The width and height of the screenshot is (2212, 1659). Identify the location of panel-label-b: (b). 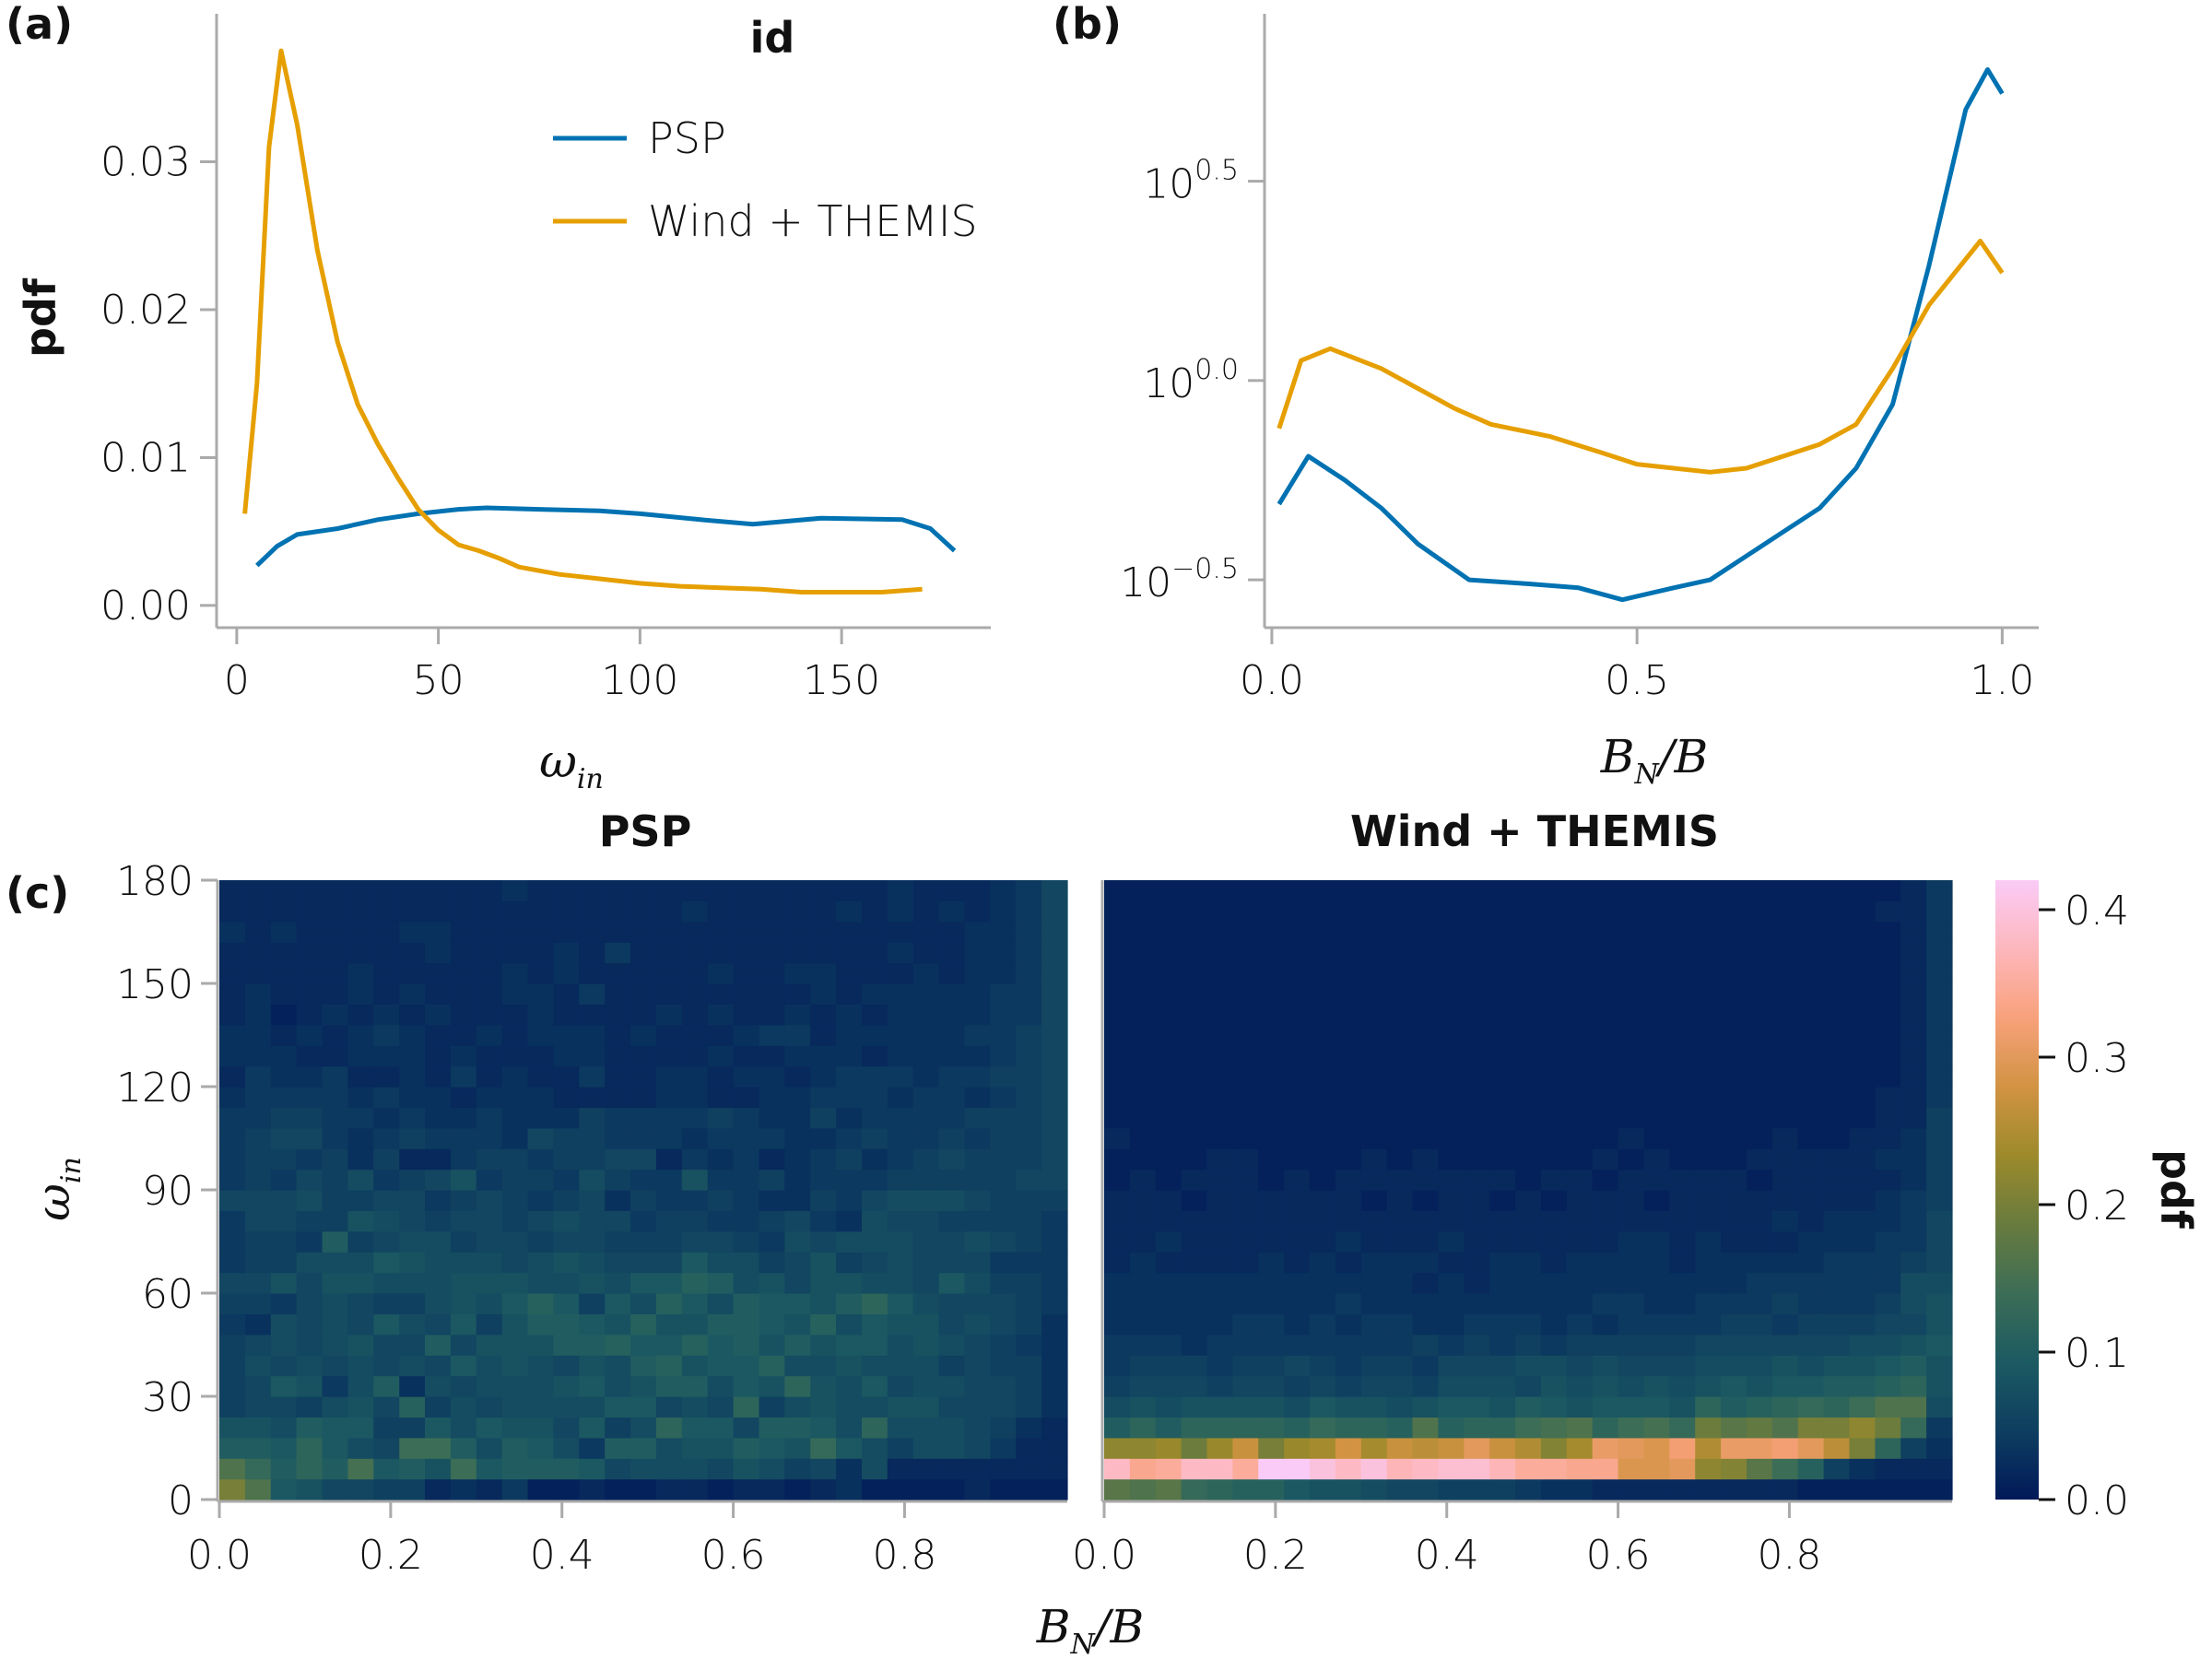
(1087, 24).